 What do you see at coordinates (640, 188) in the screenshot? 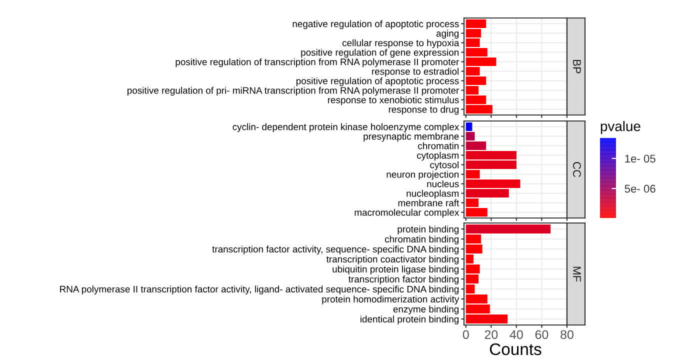
I see `color-bar-label: 5e- 06` at bounding box center [640, 188].